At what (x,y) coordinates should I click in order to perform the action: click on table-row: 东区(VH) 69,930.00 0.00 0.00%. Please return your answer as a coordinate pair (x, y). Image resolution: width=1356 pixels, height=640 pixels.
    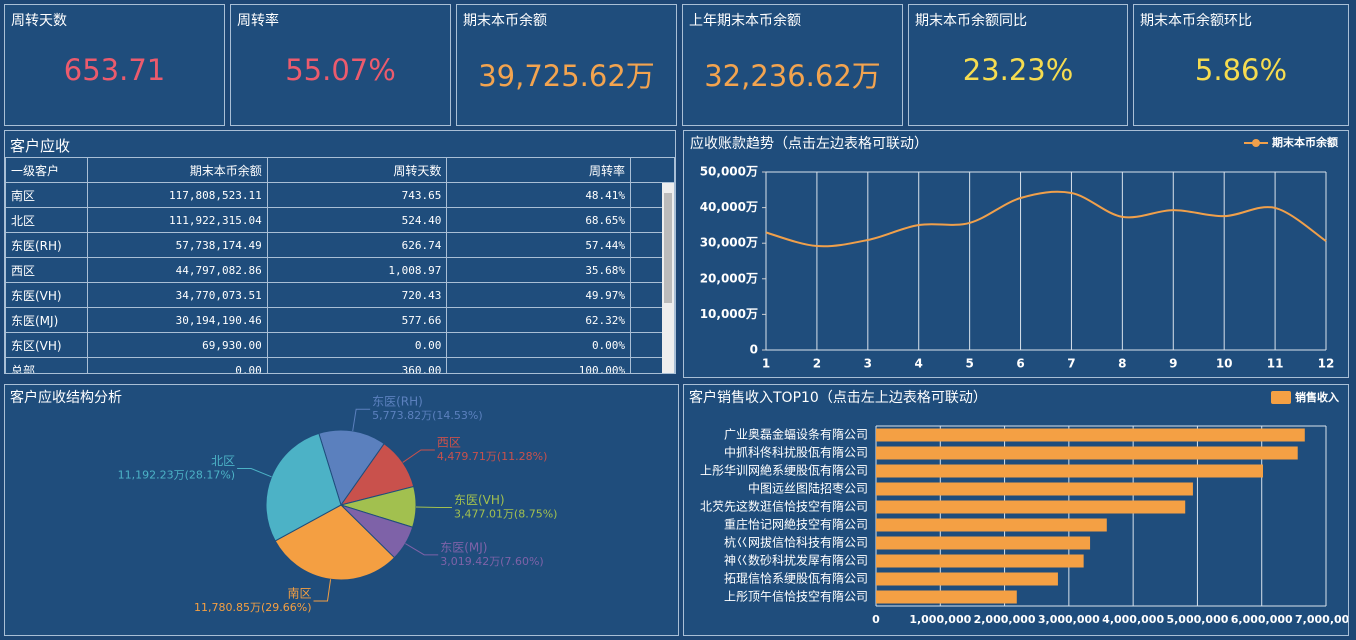
    Looking at the image, I should click on (340, 345).